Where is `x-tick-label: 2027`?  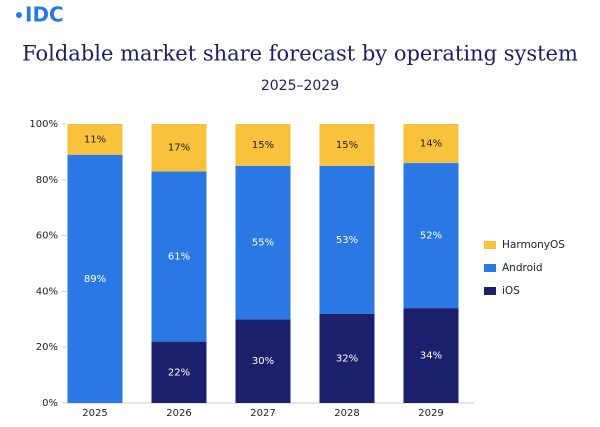
x-tick-label: 2027 is located at coordinates (262, 413).